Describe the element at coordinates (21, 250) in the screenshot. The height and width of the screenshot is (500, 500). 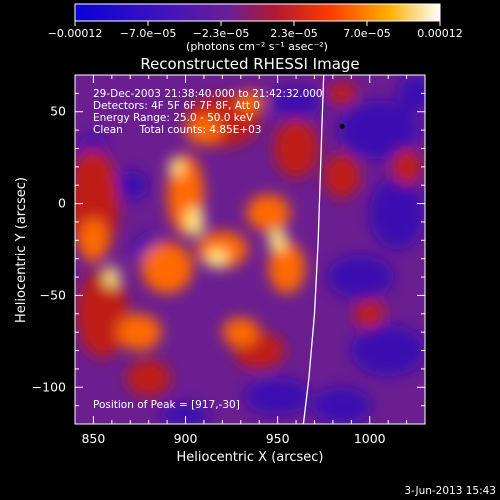
I see `y-axis-label: Heliocentric Y (arcsec)` at that location.